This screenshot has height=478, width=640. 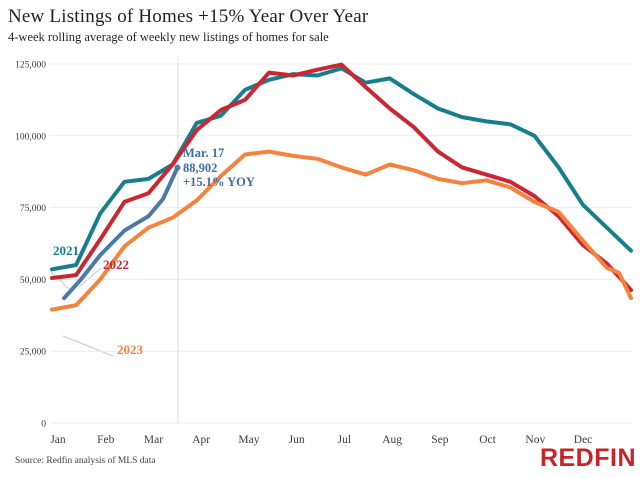 What do you see at coordinates (106, 440) in the screenshot?
I see `x-tick-label: Feb` at bounding box center [106, 440].